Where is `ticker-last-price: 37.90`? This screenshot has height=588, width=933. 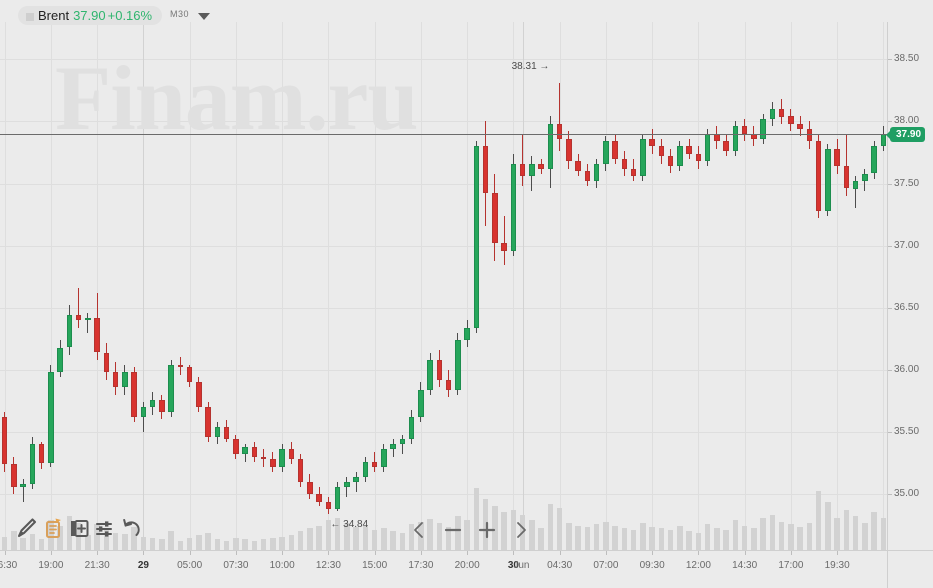 ticker-last-price: 37.90 is located at coordinates (89, 15).